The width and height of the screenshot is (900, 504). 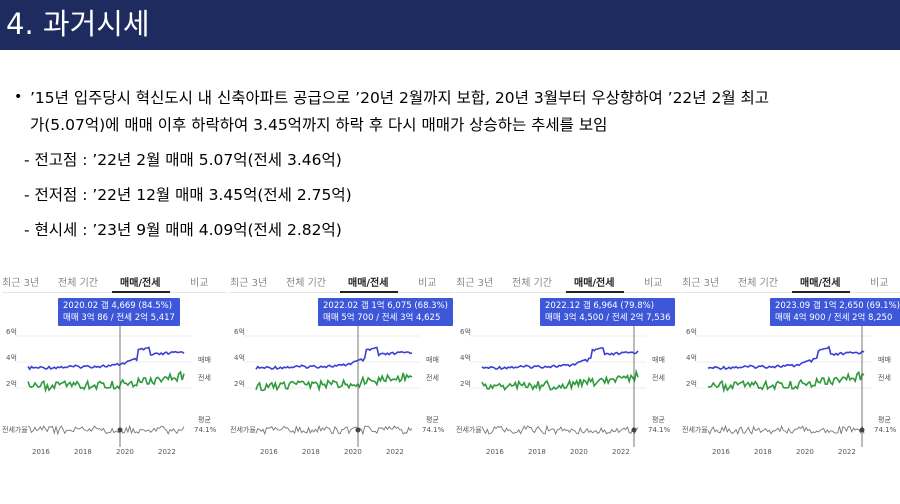 I want to click on tooltip-gap-line: 2022.12 갭 6,964 (79.8%), so click(x=600, y=306).